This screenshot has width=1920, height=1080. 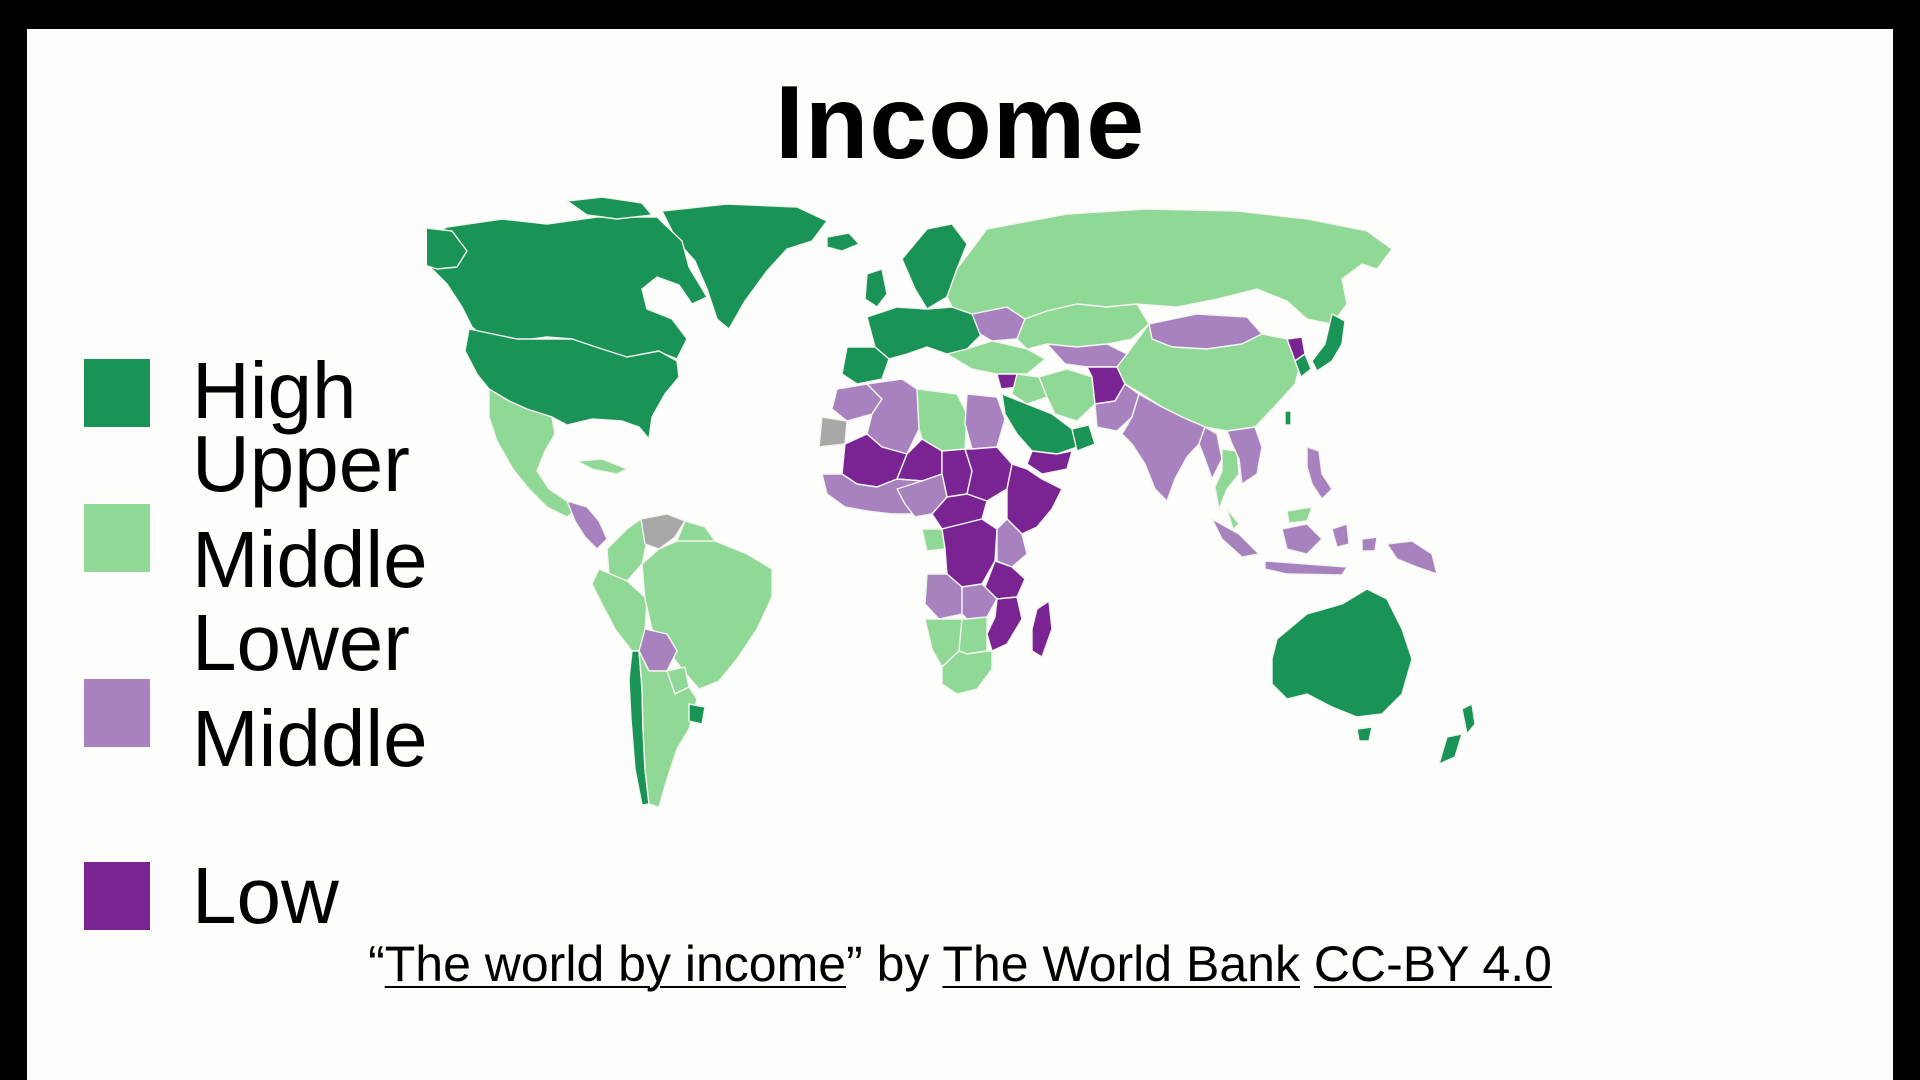 I want to click on credit-by: ” by, so click(x=894, y=964).